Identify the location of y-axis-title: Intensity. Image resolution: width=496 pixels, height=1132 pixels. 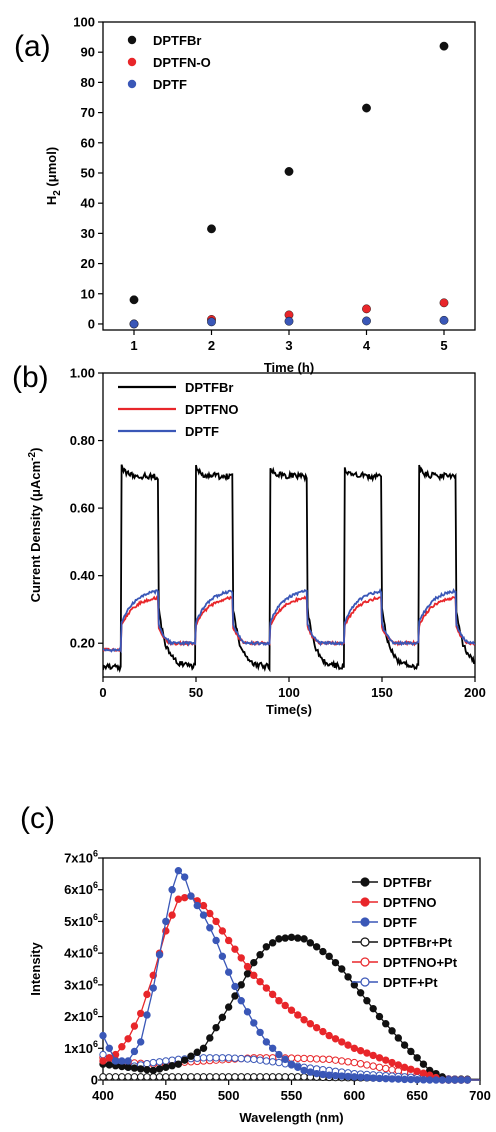
(35, 969).